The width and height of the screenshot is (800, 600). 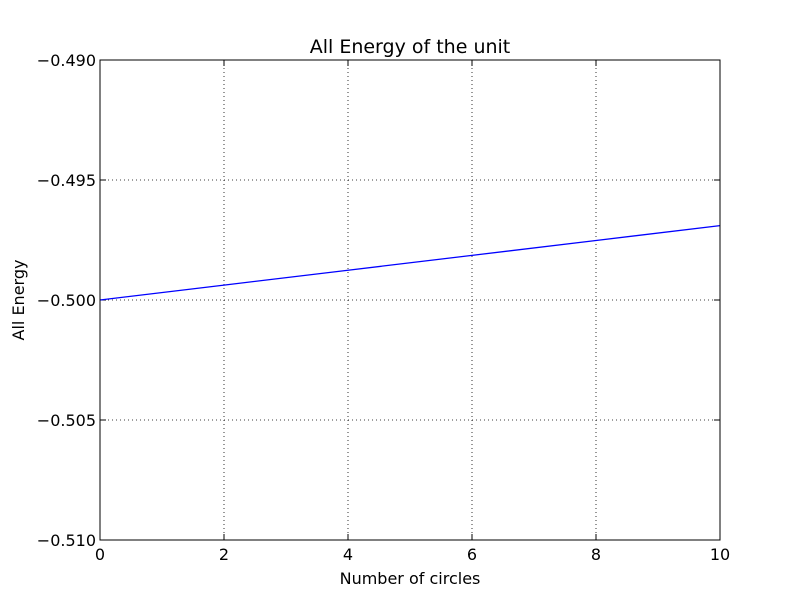 I want to click on x-tick-label: 4, so click(x=348, y=554).